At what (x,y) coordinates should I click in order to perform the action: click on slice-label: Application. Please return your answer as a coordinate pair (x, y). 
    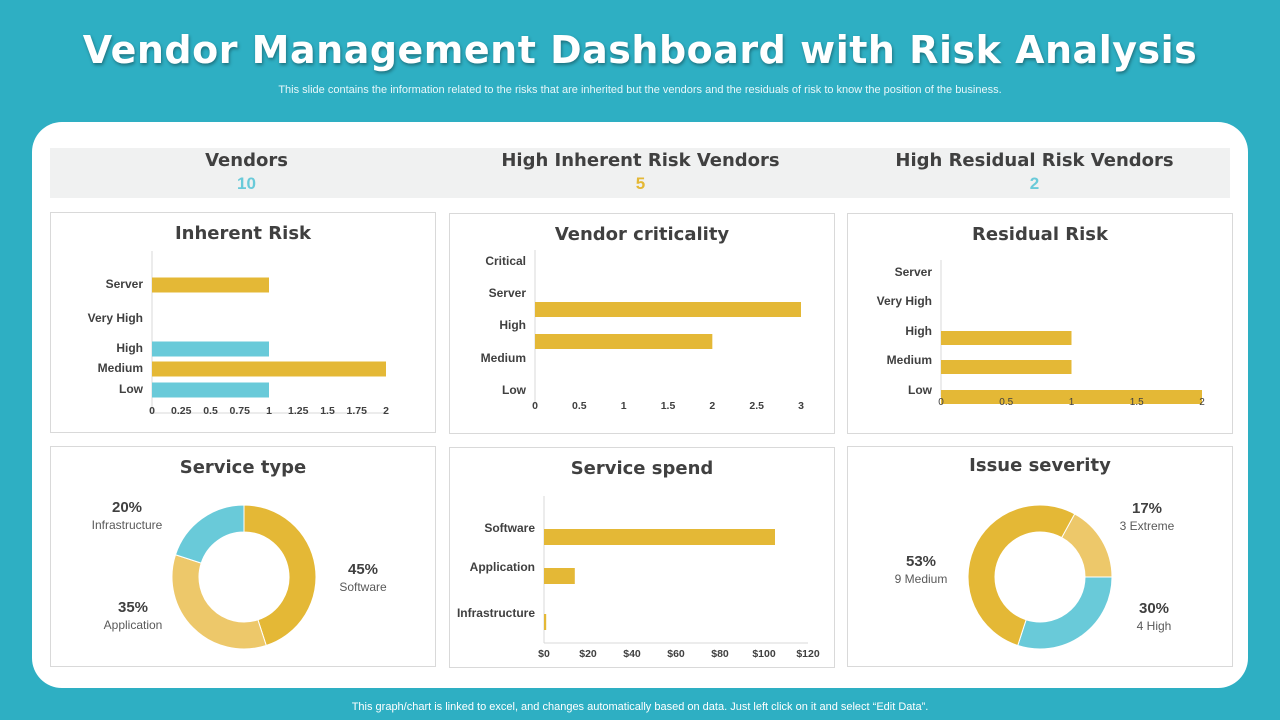
    Looking at the image, I should click on (133, 625).